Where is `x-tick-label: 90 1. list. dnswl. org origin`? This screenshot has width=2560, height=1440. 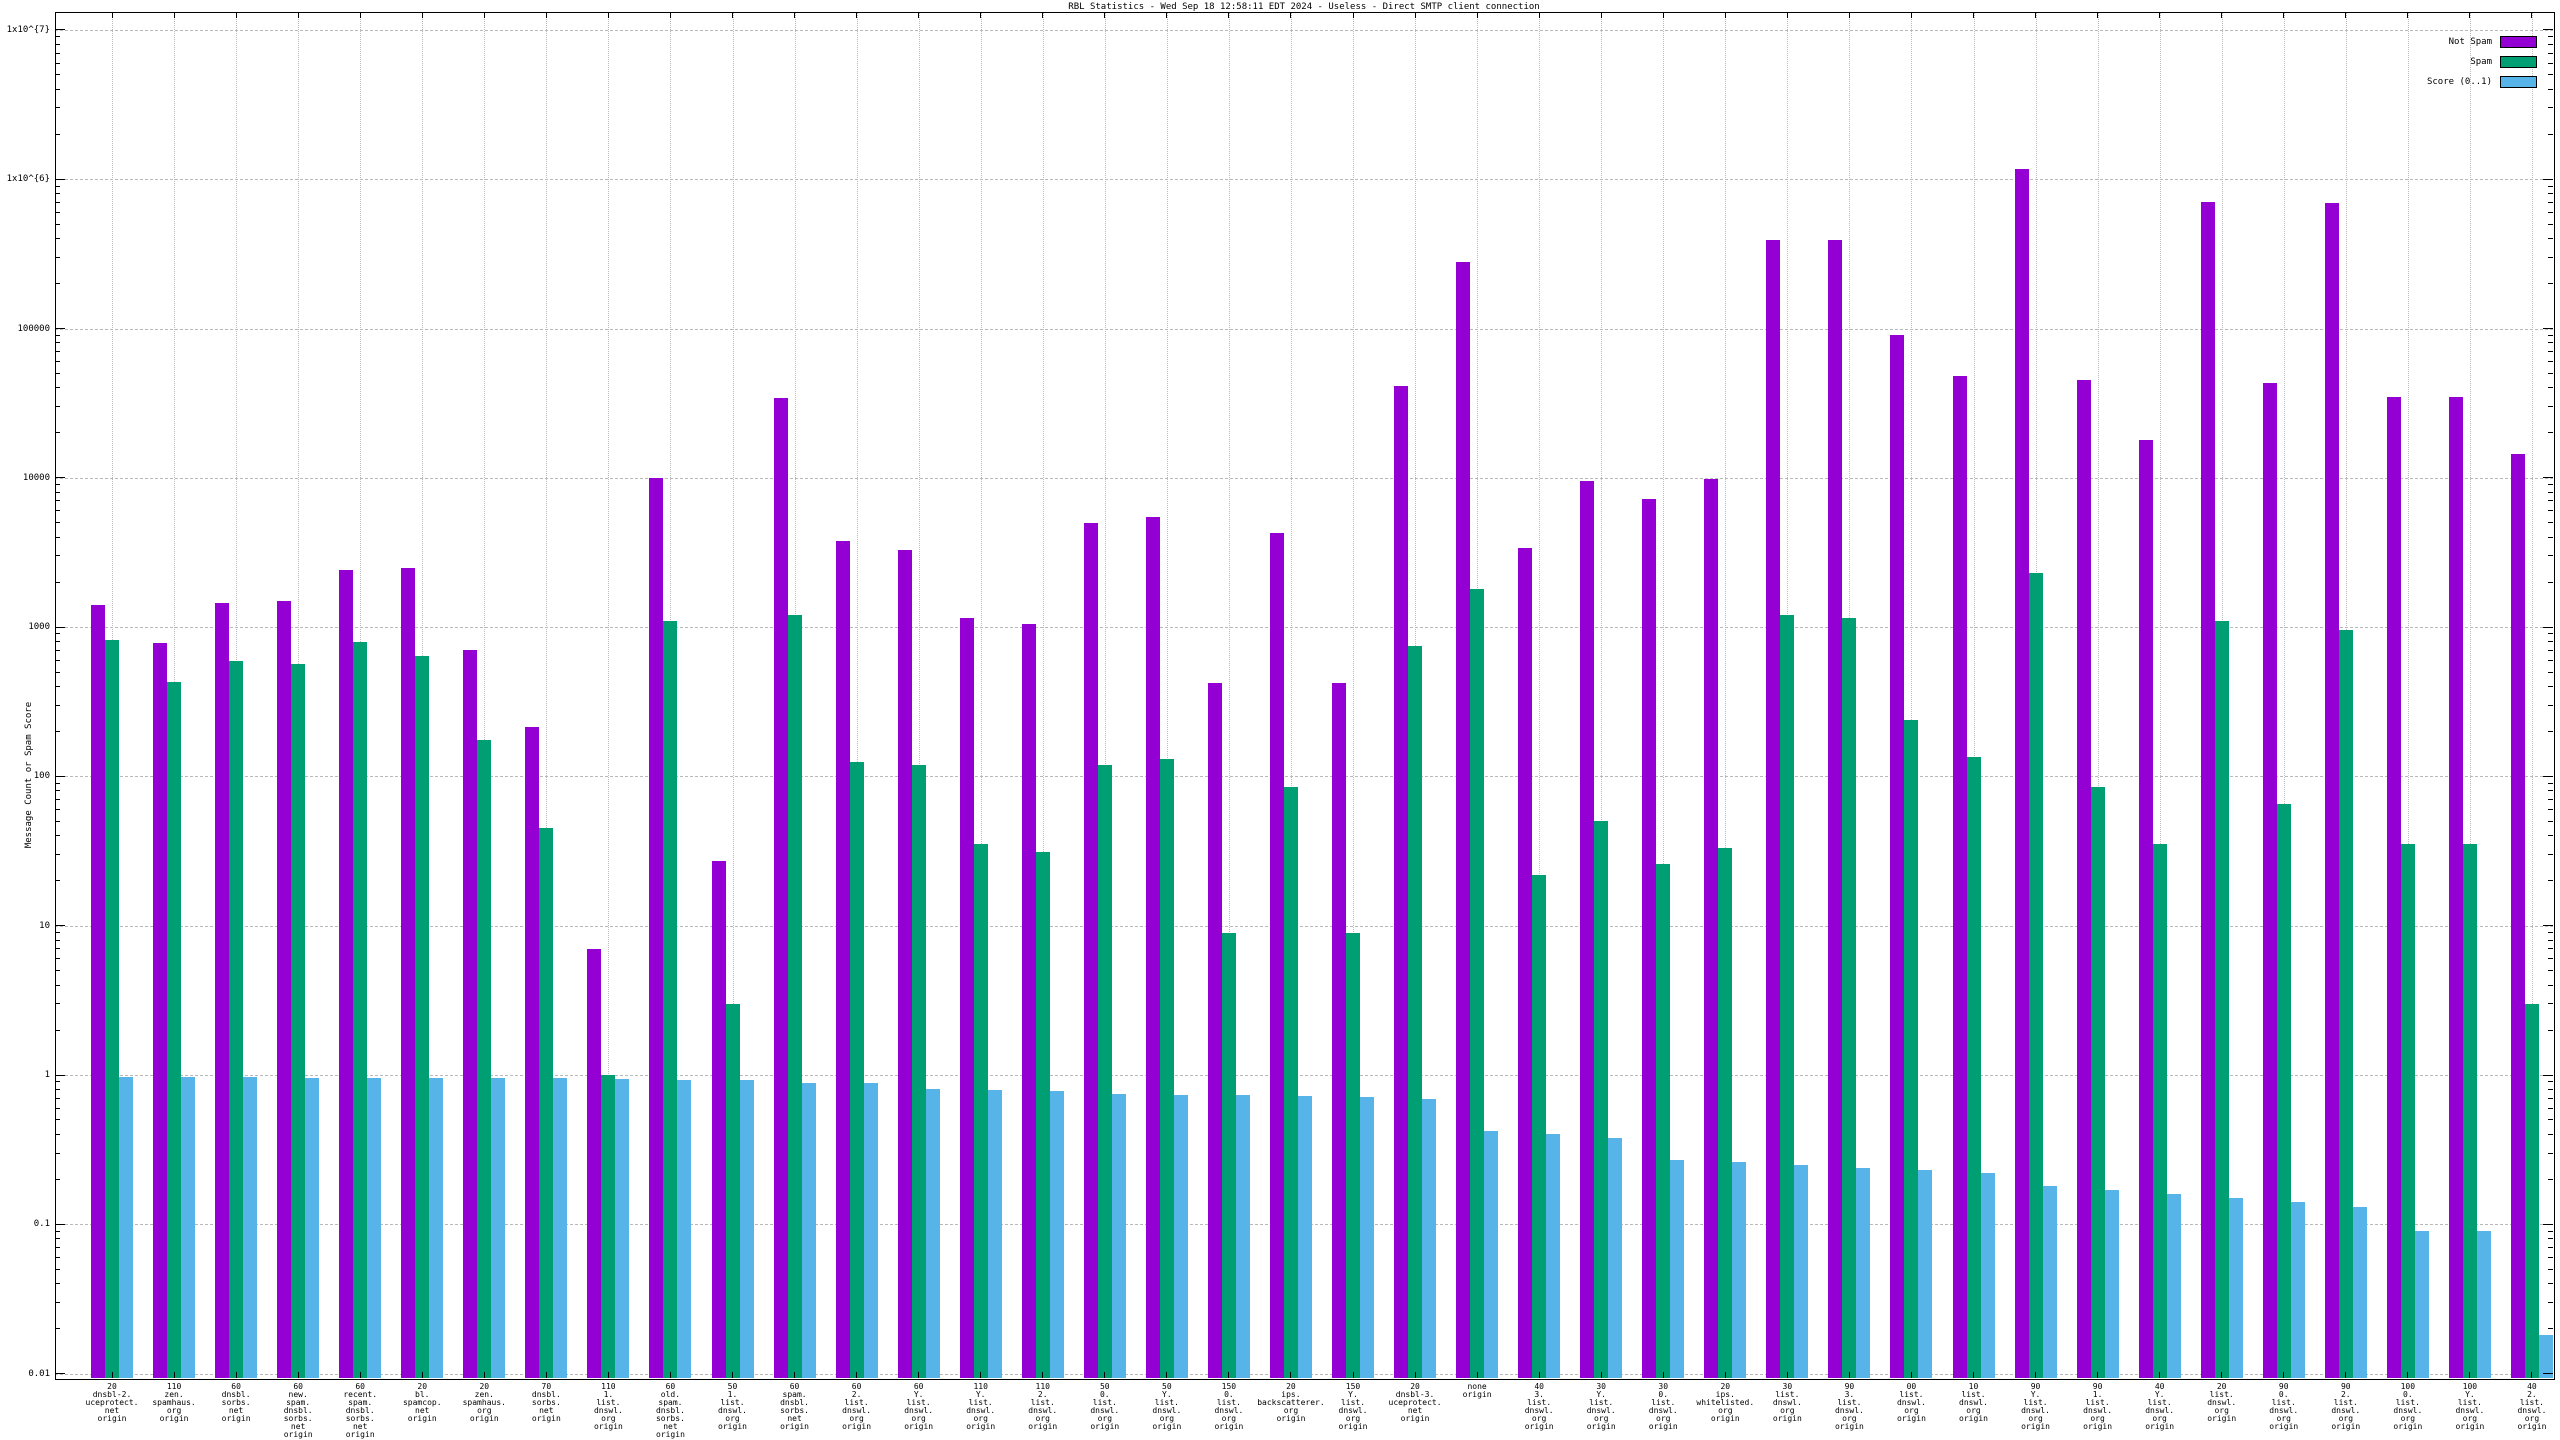
x-tick-label: 90 1. list. dnswl. org origin is located at coordinates (2098, 1406).